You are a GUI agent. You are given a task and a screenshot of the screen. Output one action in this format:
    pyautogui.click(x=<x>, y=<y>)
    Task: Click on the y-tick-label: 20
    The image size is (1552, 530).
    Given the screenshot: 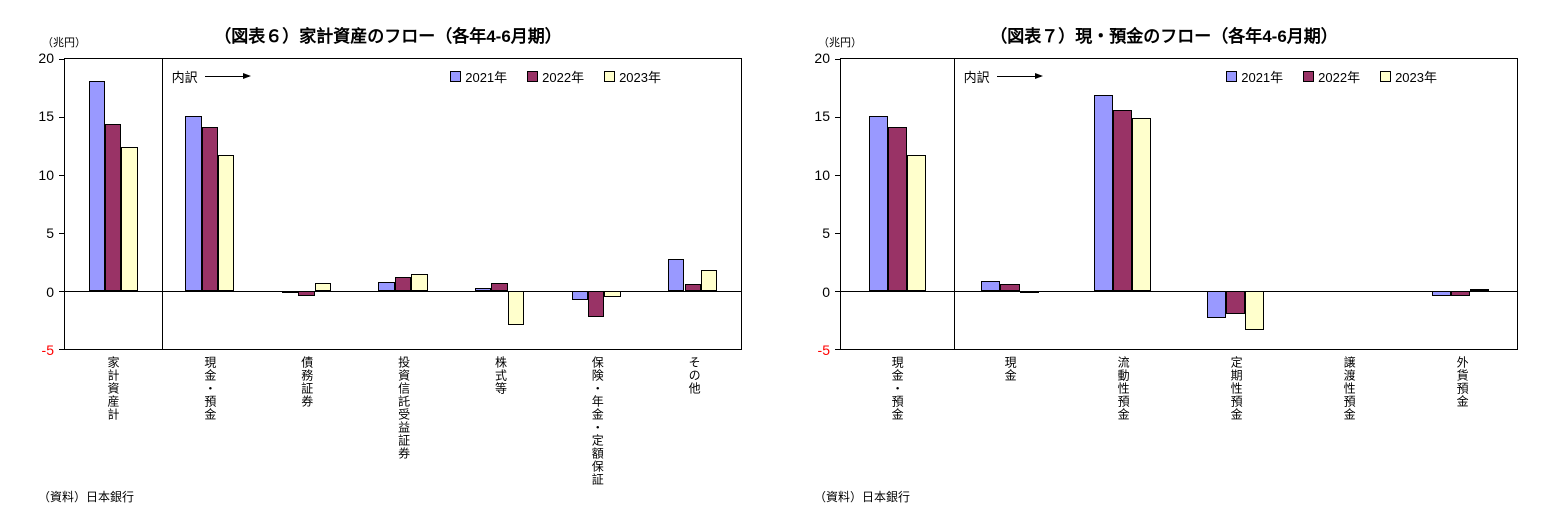 What is the action you would take?
    pyautogui.click(x=46, y=58)
    